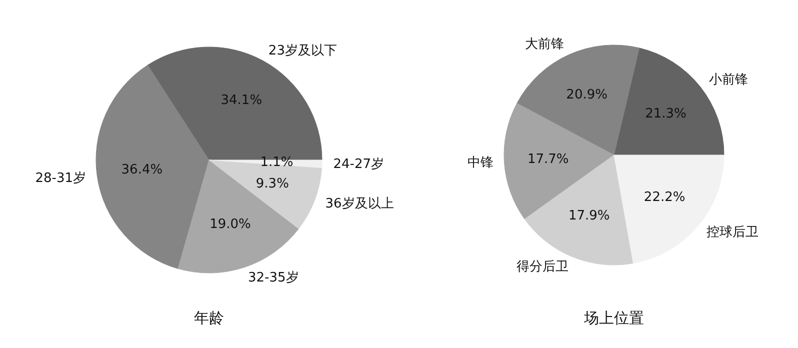  What do you see at coordinates (230, 224) in the screenshot?
I see `data-label: 19.0%` at bounding box center [230, 224].